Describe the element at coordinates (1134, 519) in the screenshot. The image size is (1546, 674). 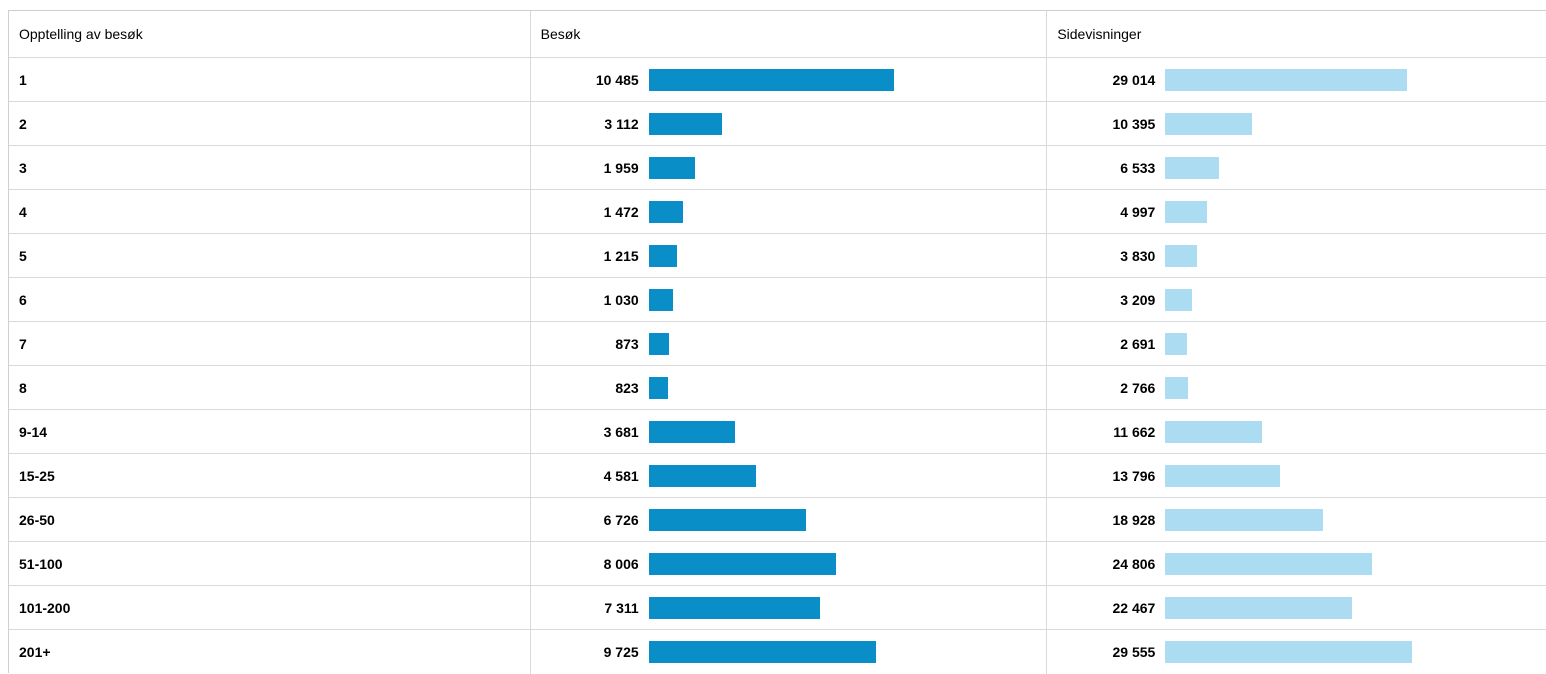
I see `pageviews-value: 18 928` at that location.